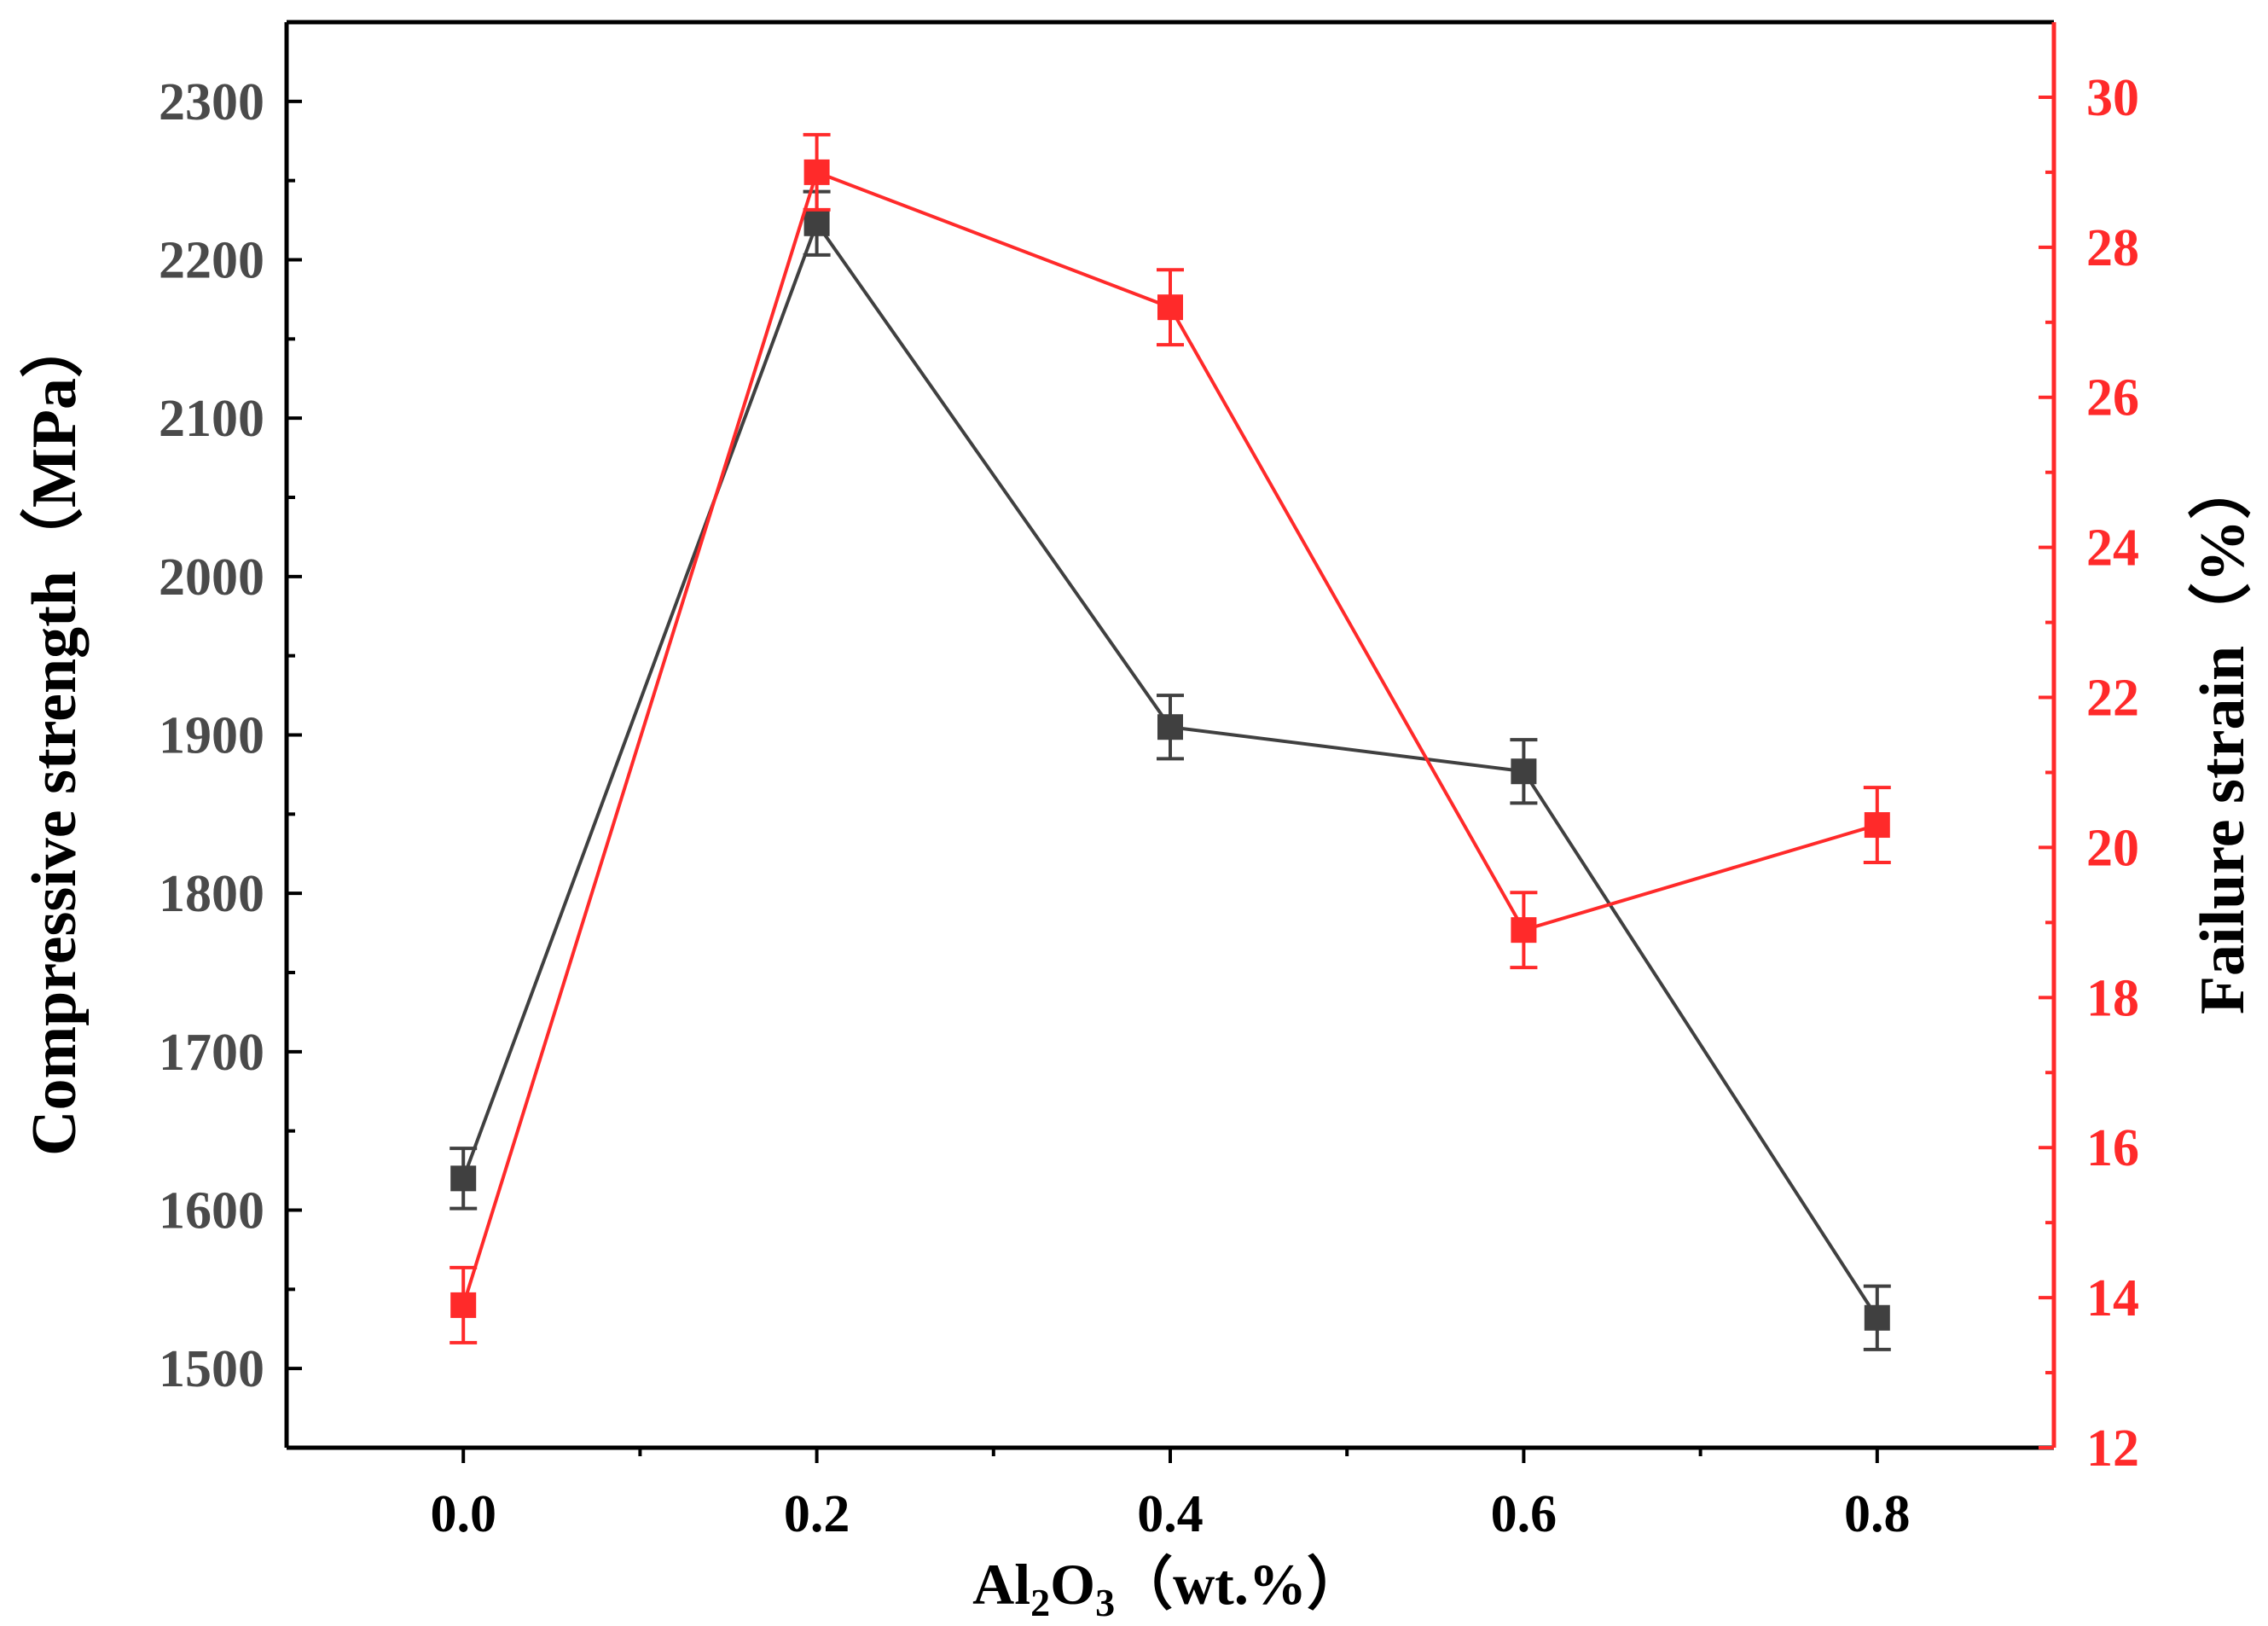  I want to click on x-axis-title: Al2O3（wt.%）, so click(1168, 1588).